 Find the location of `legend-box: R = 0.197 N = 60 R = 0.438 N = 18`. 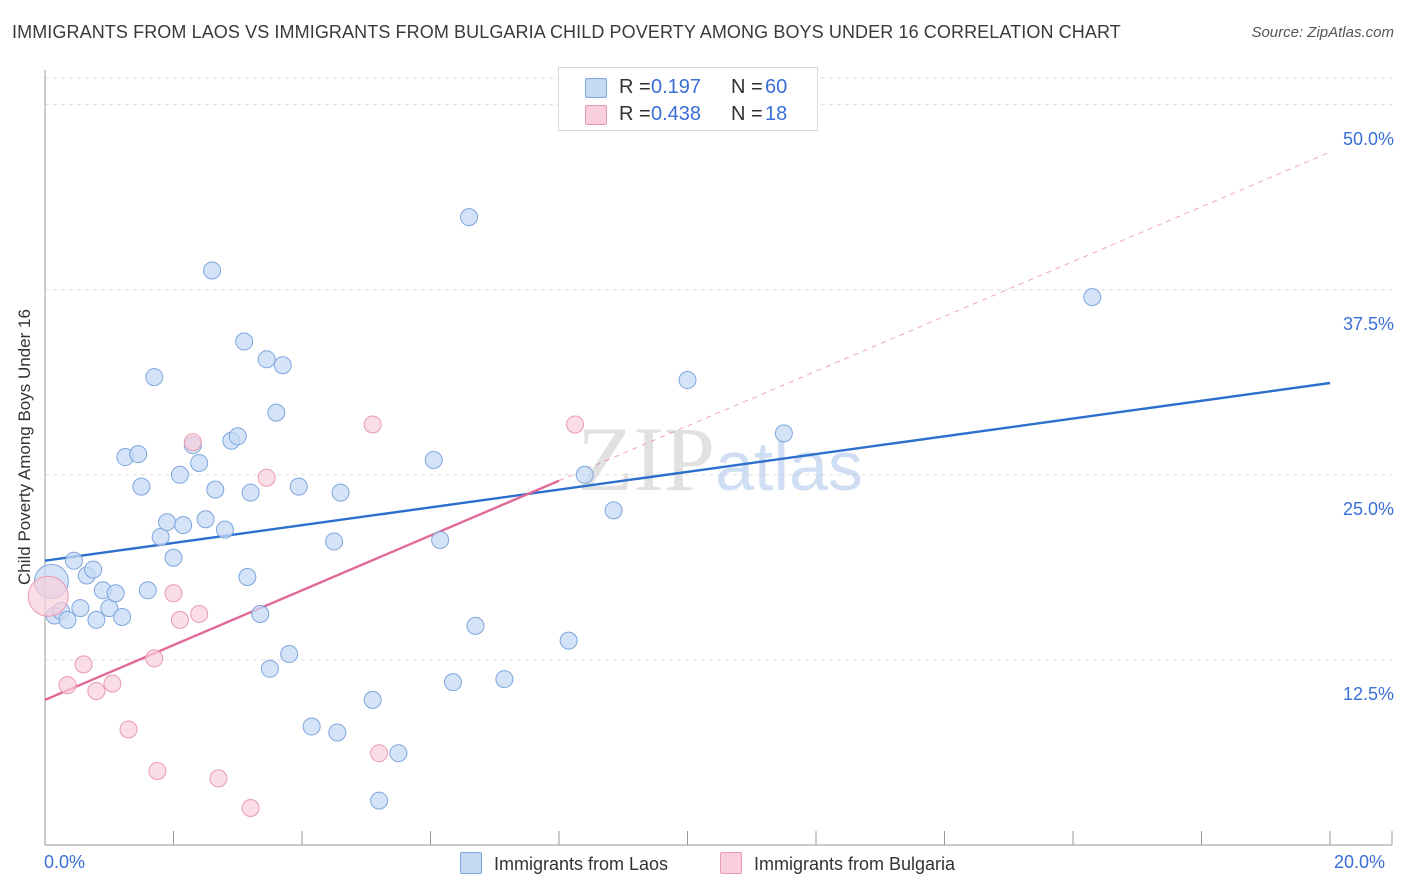

legend-box: R = 0.197 N = 60 R = 0.438 N = 18 is located at coordinates (688, 99).